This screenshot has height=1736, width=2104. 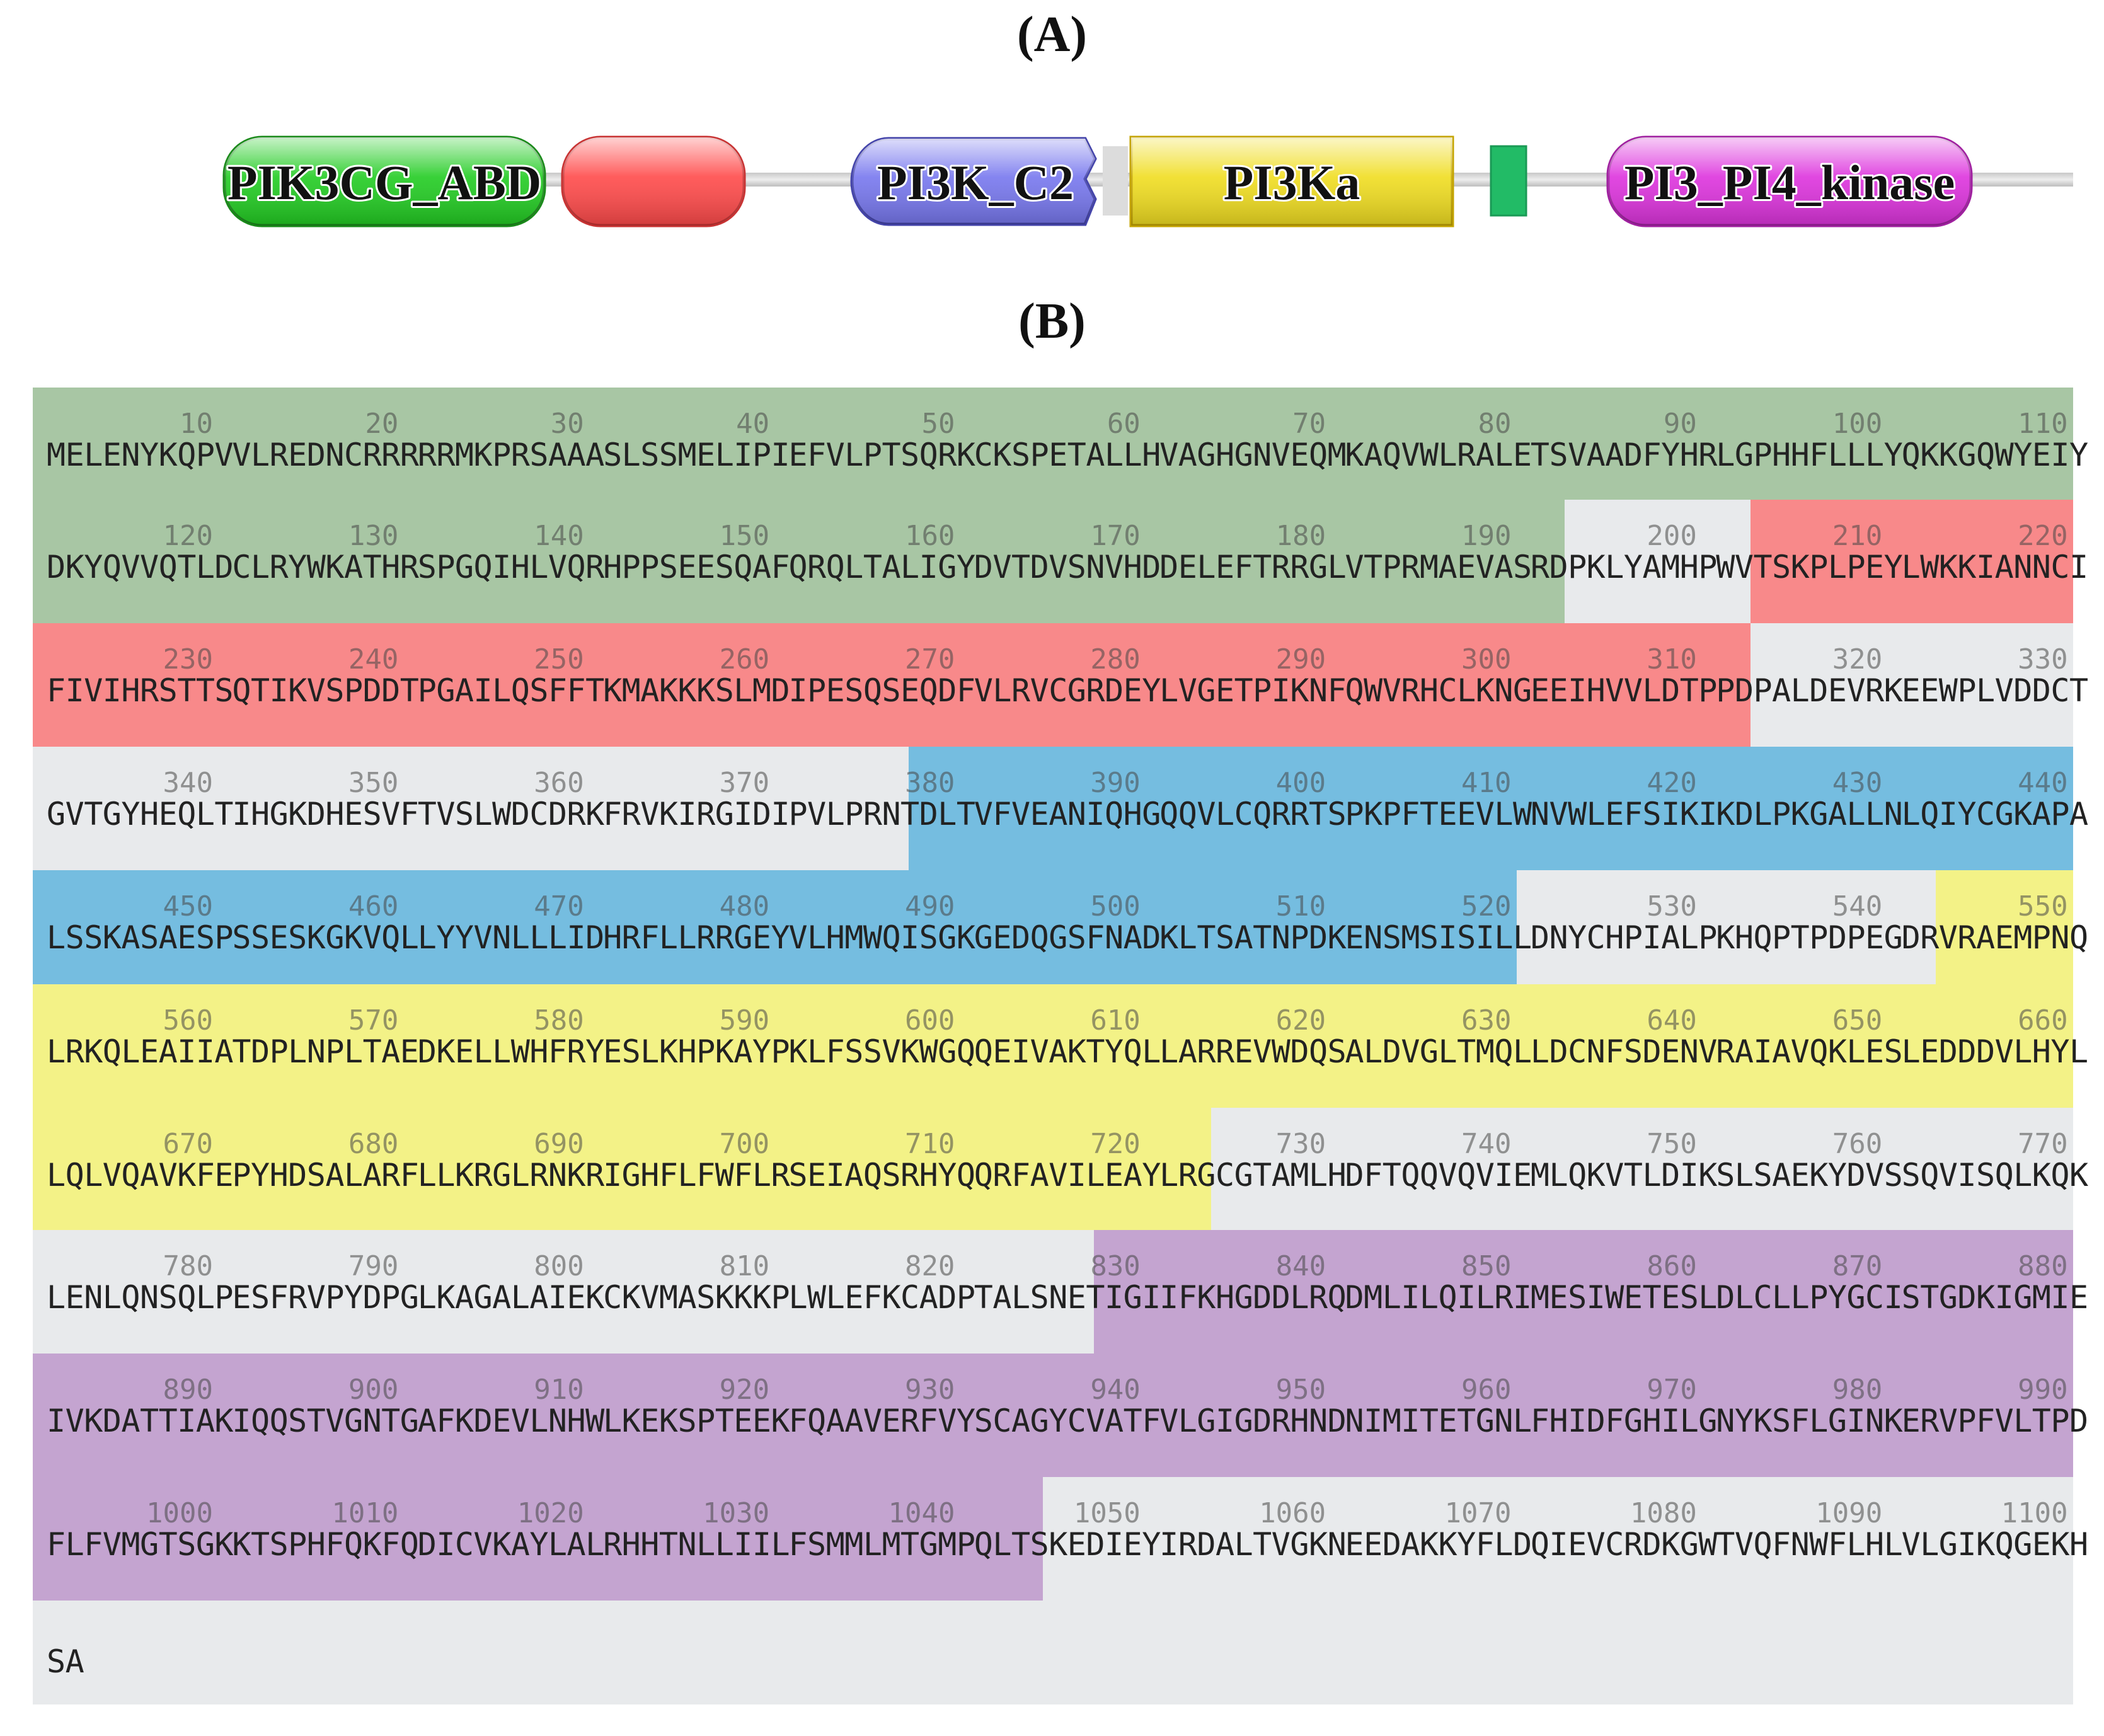 I want to click on residue-sequence: LLKRGLRNKR, so click(x=511, y=1175).